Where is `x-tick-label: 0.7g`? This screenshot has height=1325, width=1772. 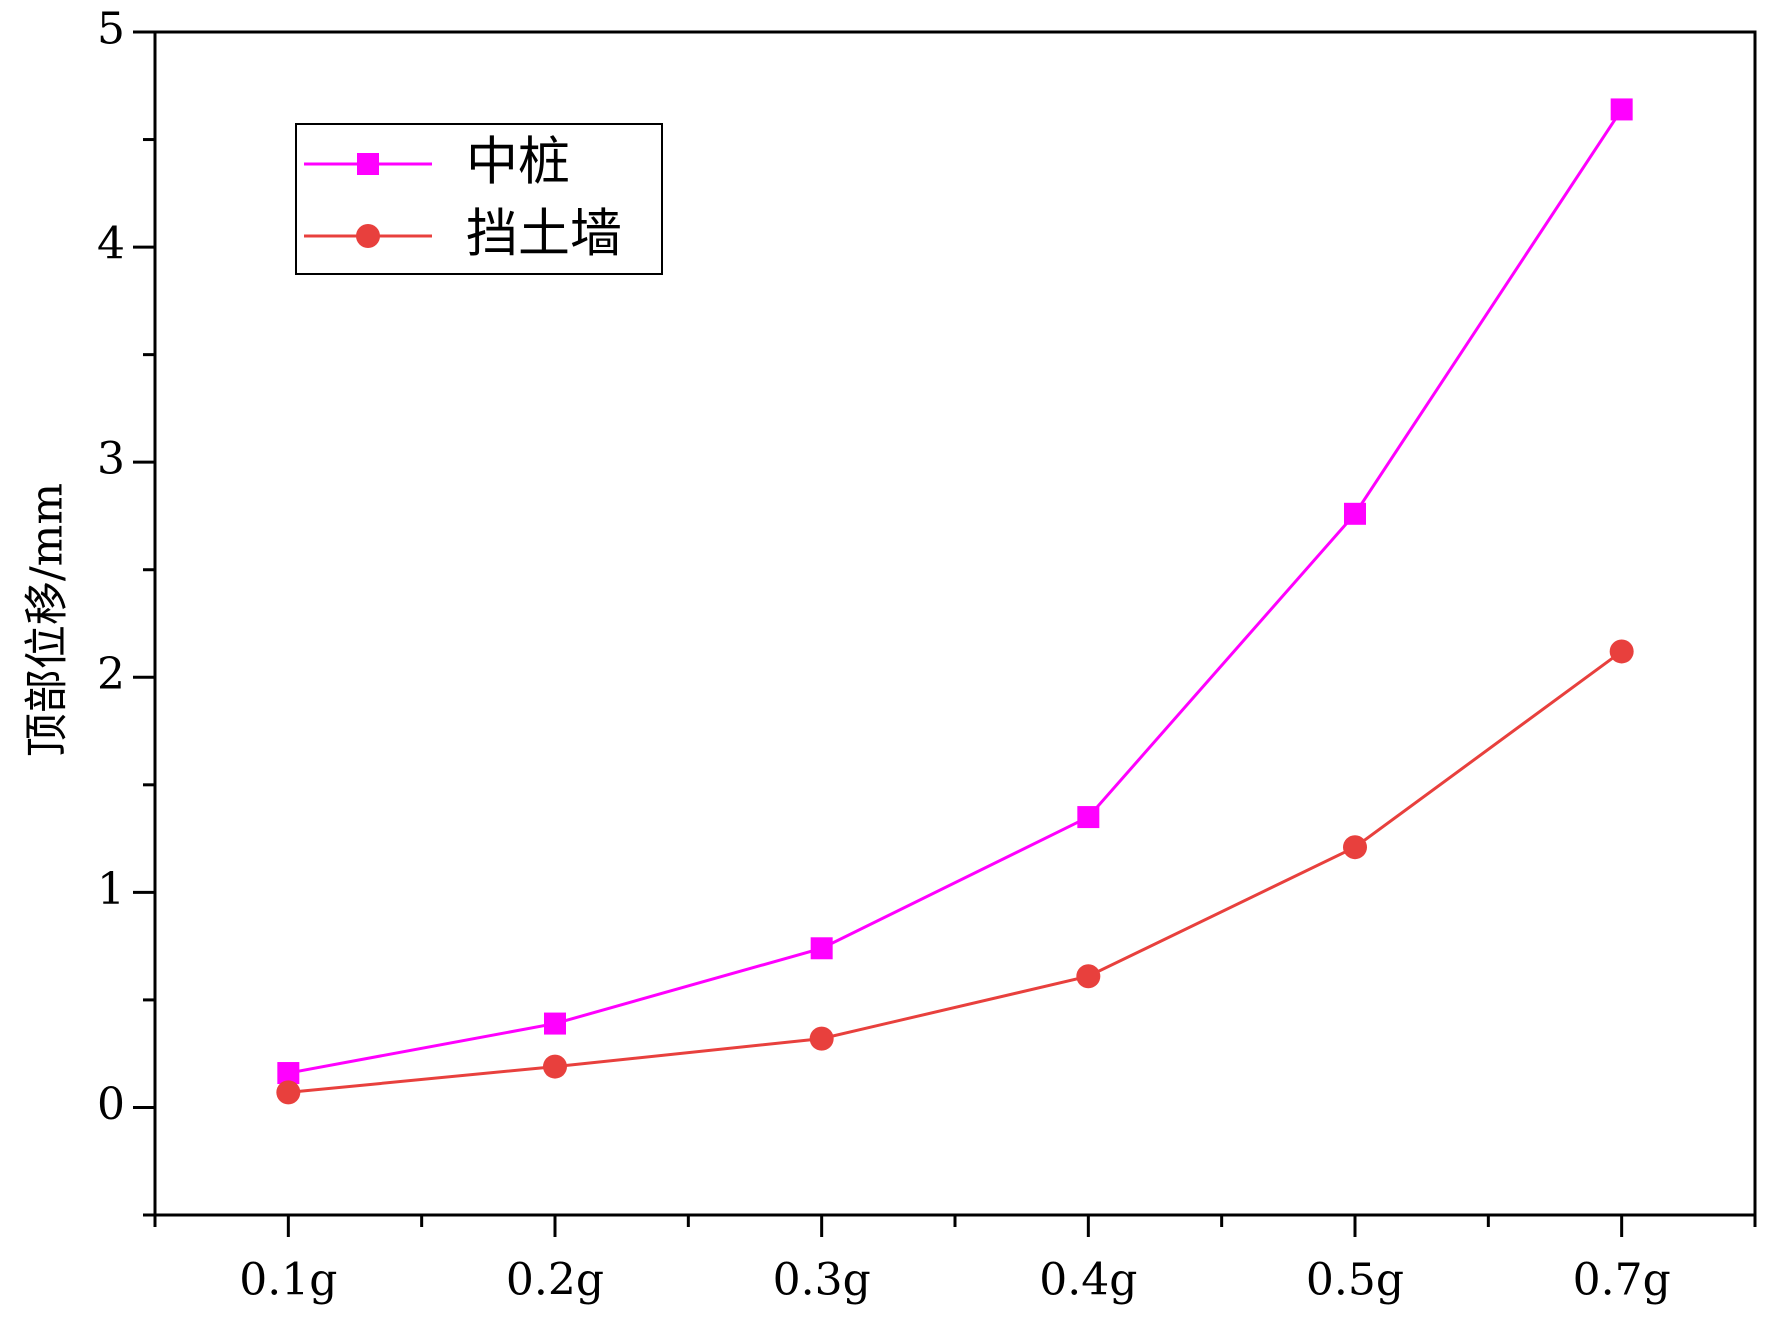
x-tick-label: 0.7g is located at coordinates (1622, 1280).